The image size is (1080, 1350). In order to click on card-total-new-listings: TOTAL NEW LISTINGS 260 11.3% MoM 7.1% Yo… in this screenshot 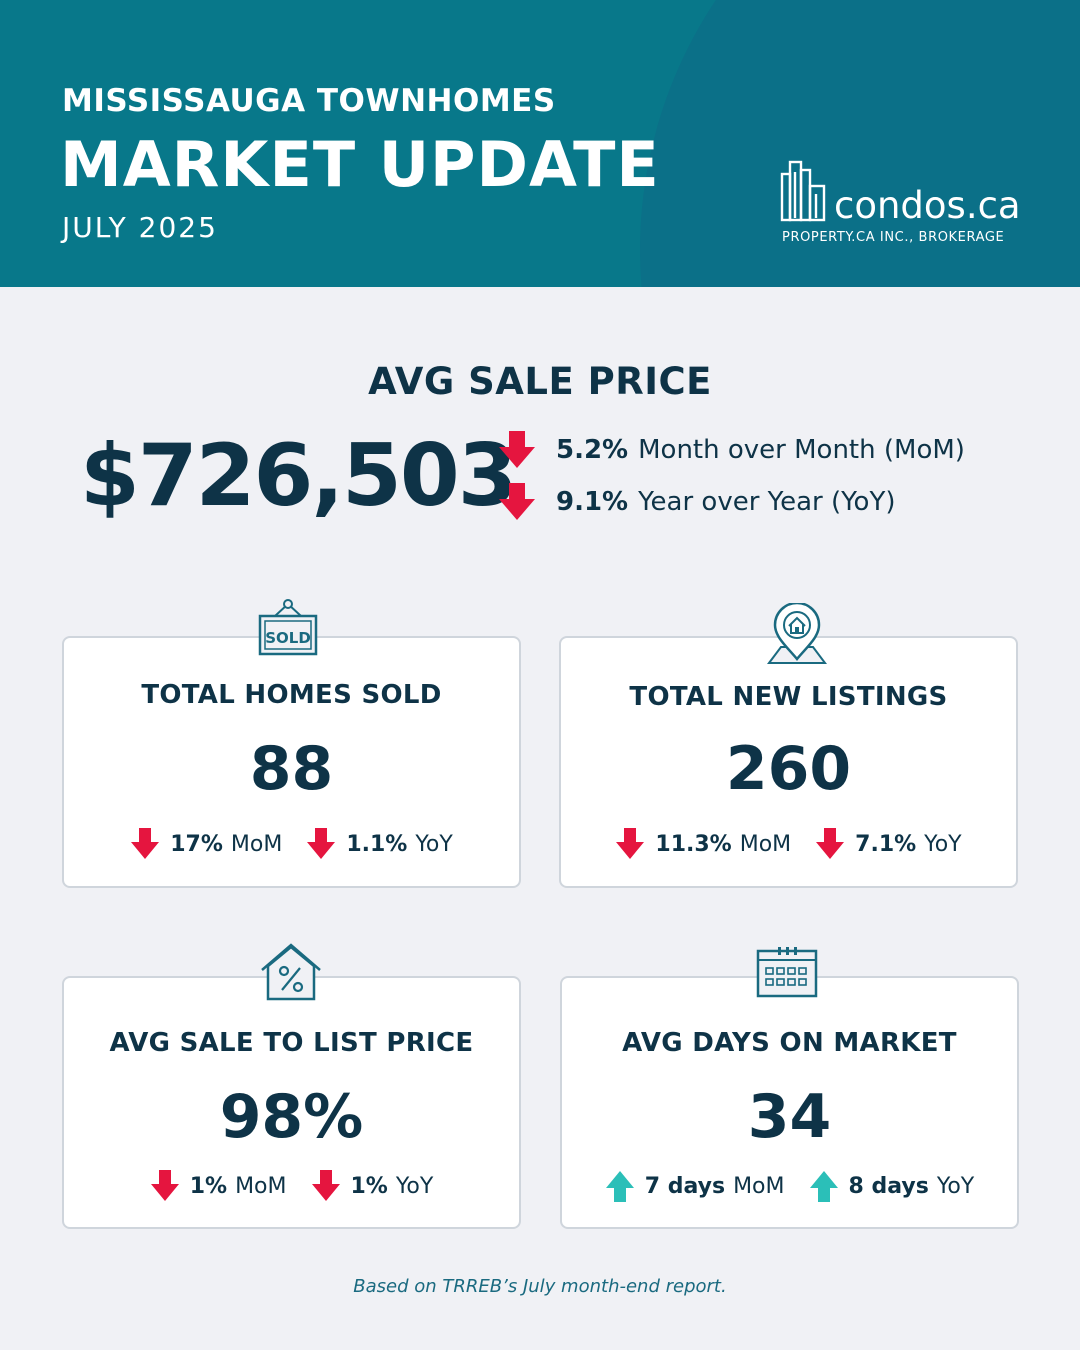, I will do `click(788, 762)`.